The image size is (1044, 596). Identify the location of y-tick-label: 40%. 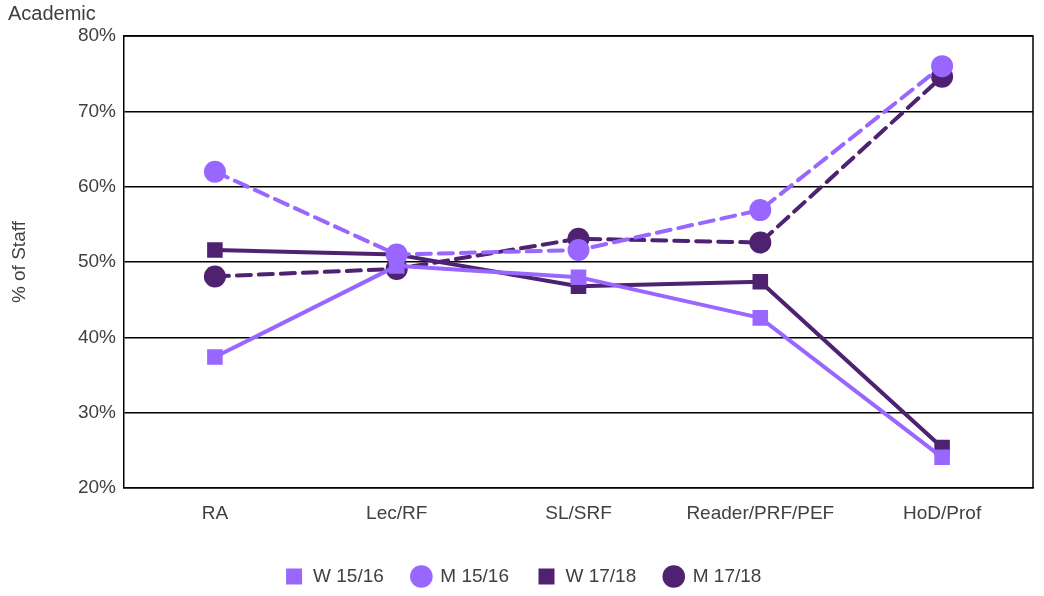
(97, 336).